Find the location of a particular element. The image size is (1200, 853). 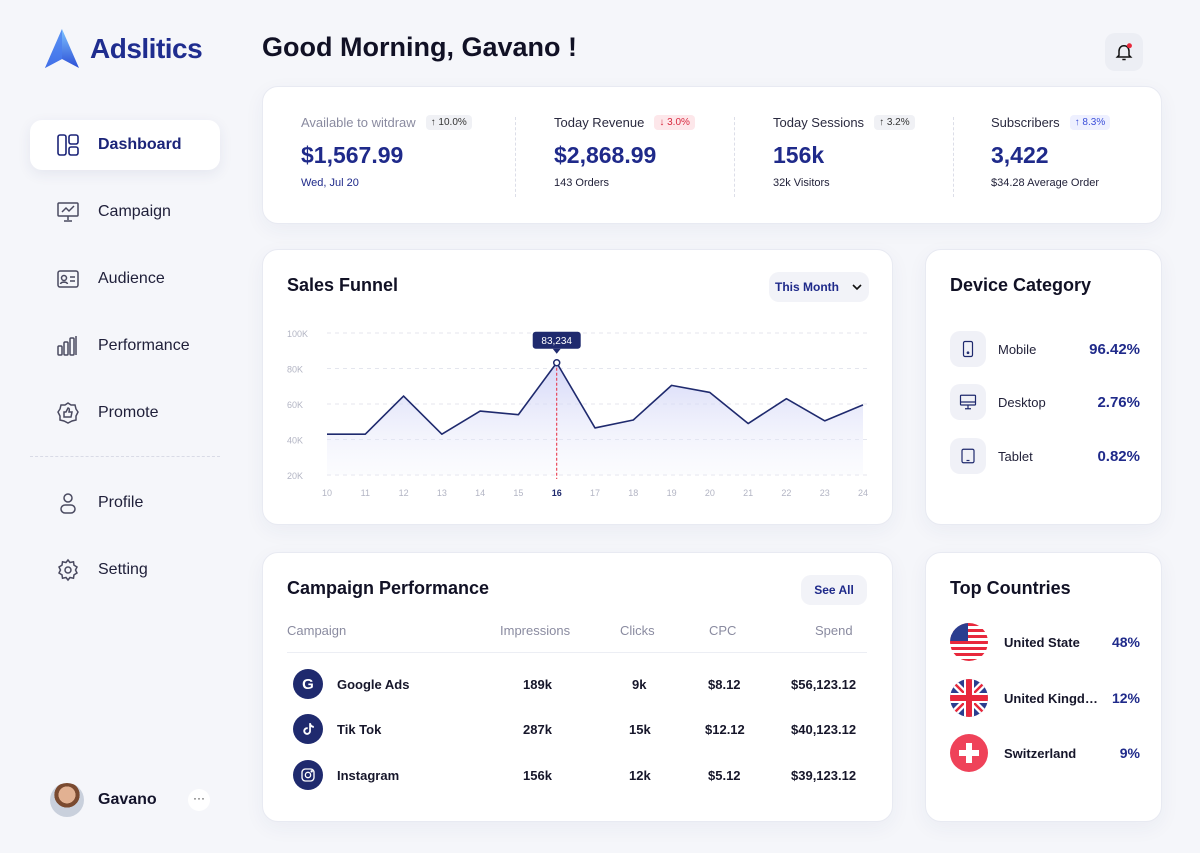

country-row: United Kingdom 12% is located at coordinates (1045, 698).